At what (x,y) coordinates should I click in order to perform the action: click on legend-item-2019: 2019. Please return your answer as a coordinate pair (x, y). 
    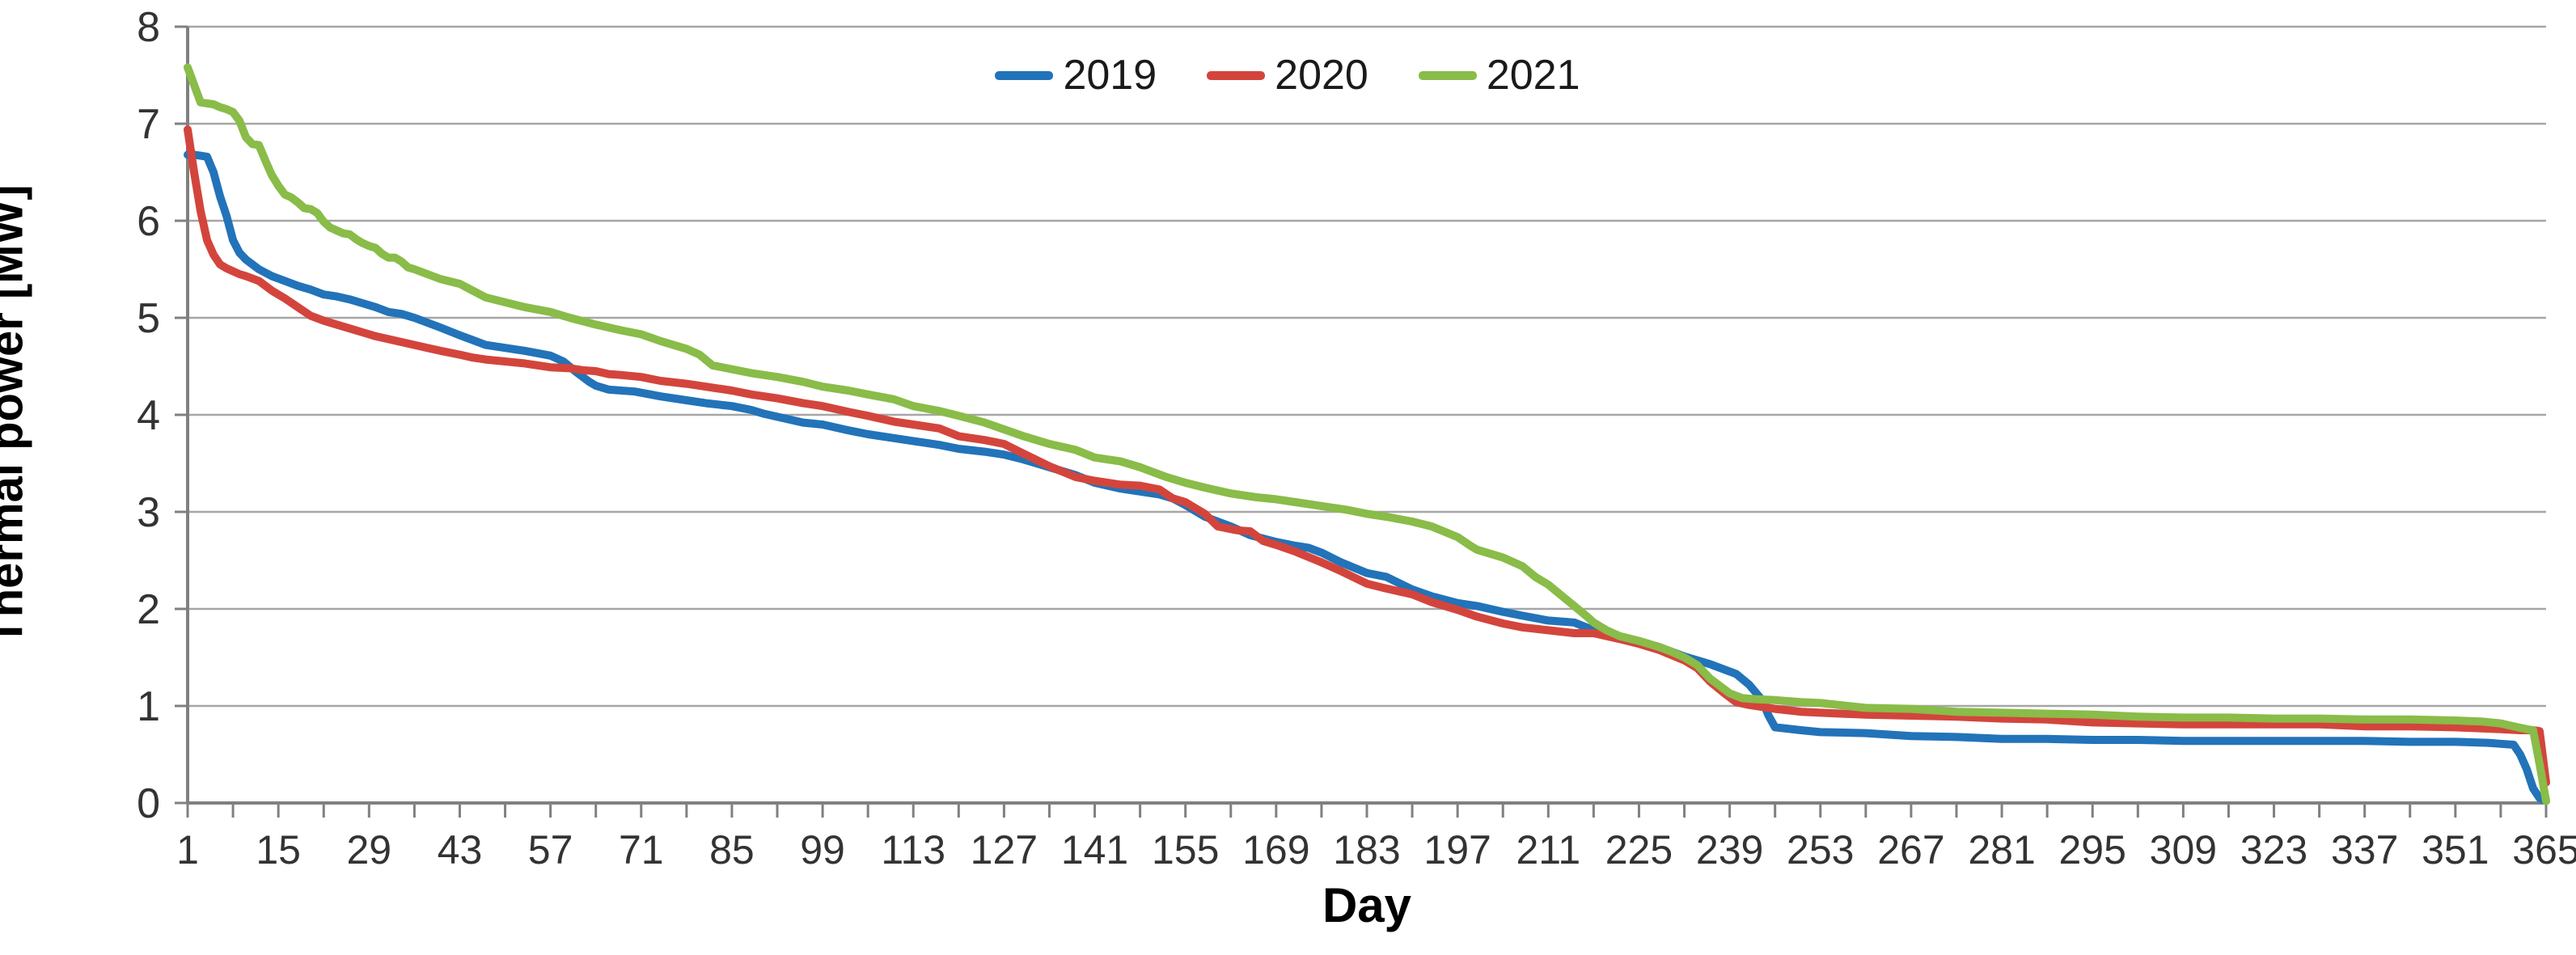
    Looking at the image, I should click on (1076, 75).